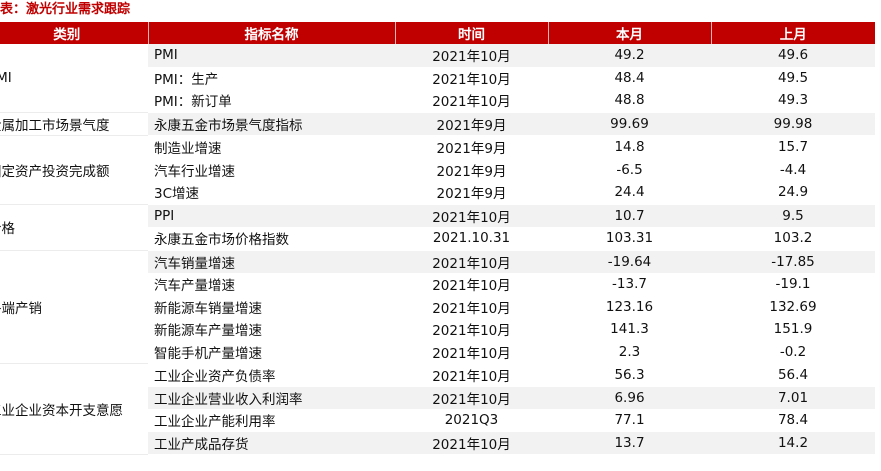 Image resolution: width=881 pixels, height=471 pixels. I want to click on time-cell: 2021.10.31, so click(471, 238).